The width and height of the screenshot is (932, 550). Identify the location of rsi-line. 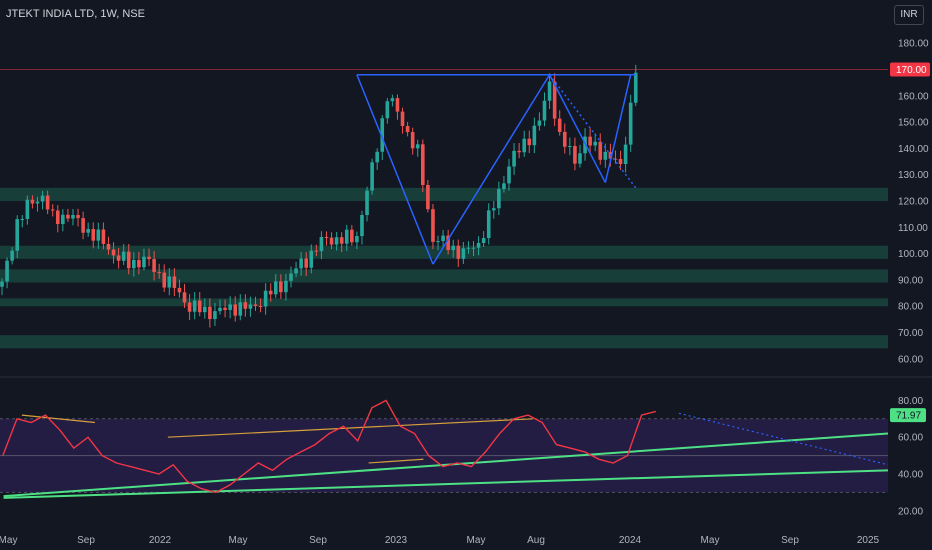
(329, 446).